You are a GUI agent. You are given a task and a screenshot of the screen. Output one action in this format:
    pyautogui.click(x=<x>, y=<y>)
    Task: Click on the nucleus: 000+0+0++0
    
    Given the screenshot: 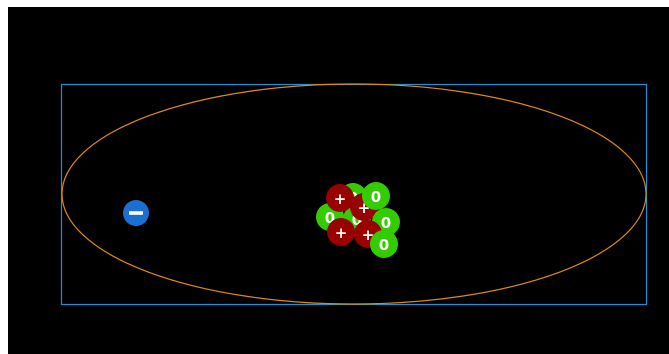 What is the action you would take?
    pyautogui.click(x=358, y=220)
    